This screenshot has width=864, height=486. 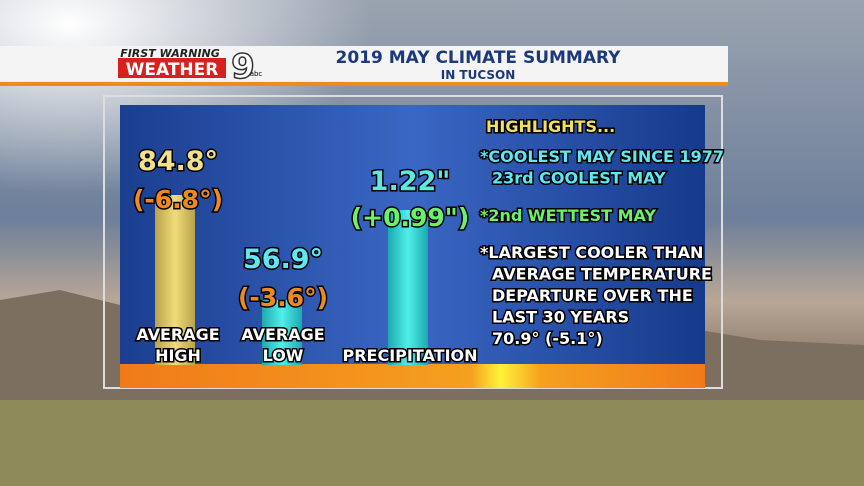 What do you see at coordinates (410, 181) in the screenshot?
I see `value-label: 1.22"` at bounding box center [410, 181].